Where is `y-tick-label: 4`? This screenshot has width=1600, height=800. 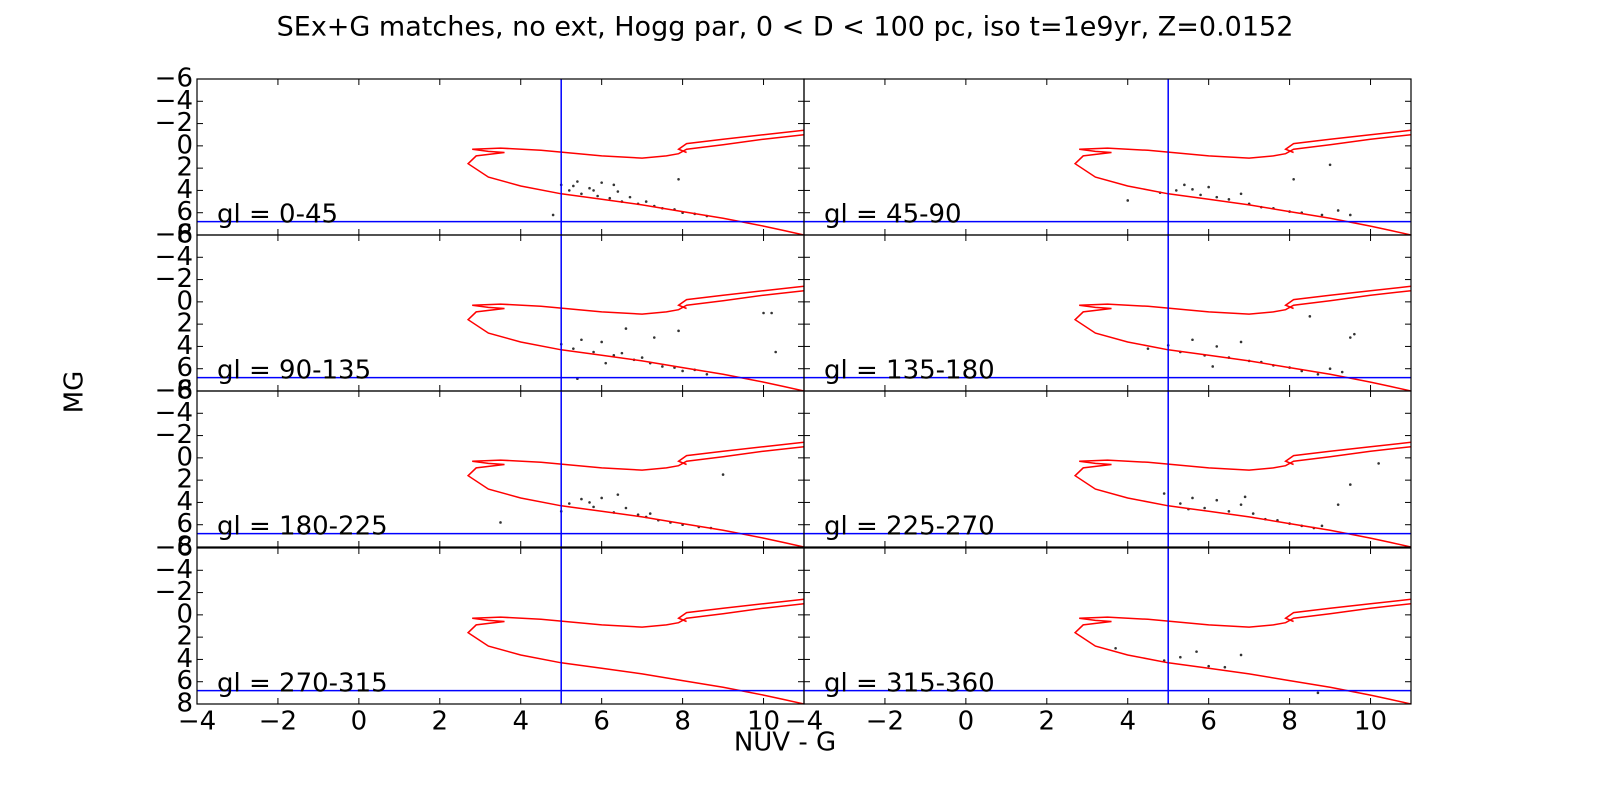
y-tick-label: 4 is located at coordinates (184, 190).